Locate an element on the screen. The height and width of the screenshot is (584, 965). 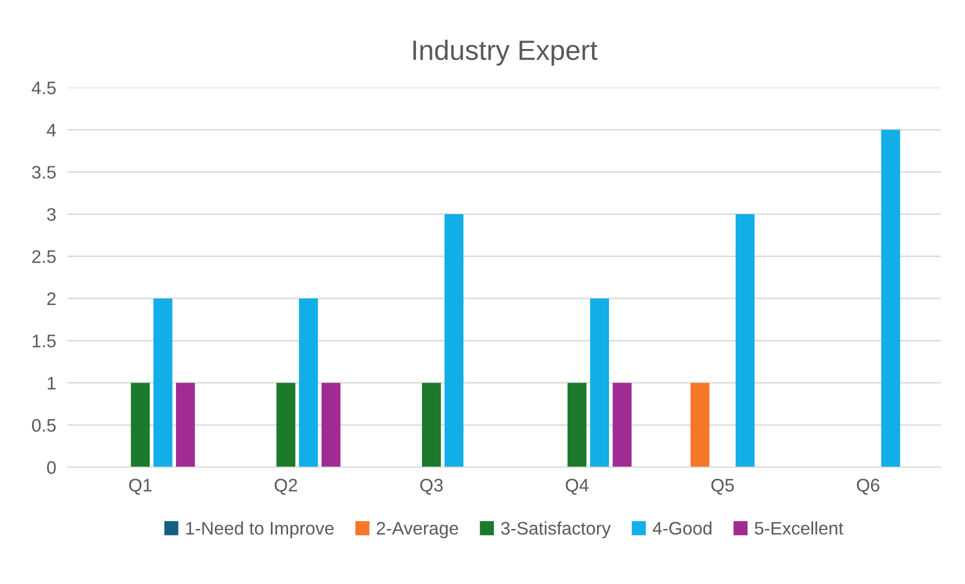
x-tick-label: Q5 is located at coordinates (722, 486).